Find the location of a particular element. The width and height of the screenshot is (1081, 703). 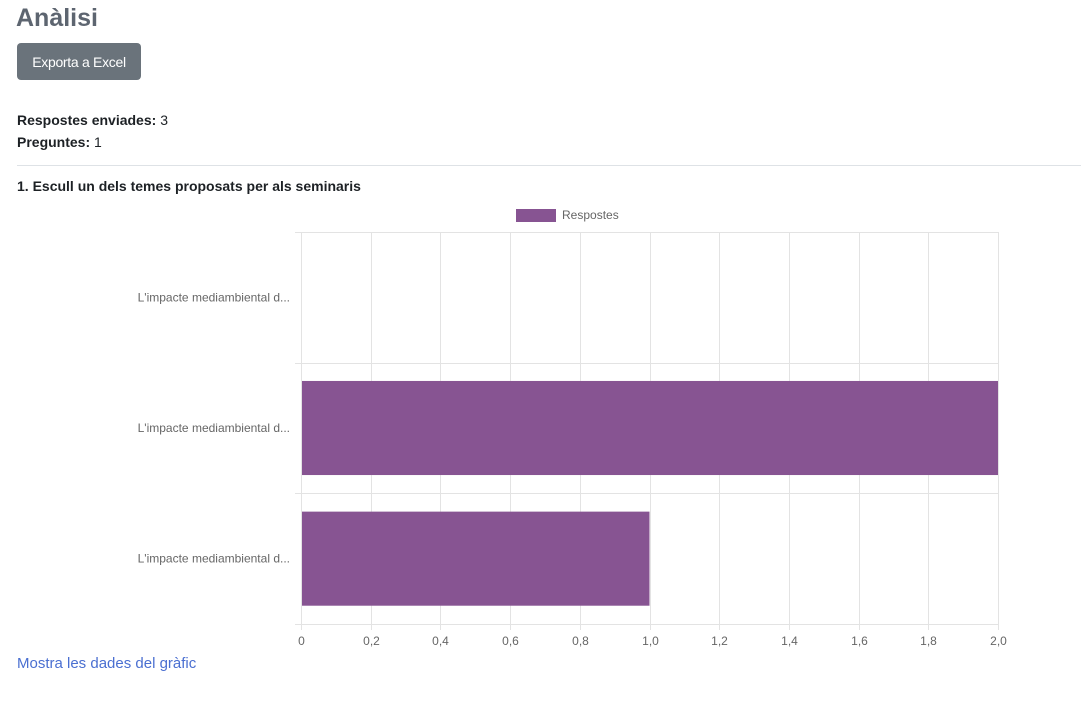

x-tick-label: 0,4 is located at coordinates (440, 641).